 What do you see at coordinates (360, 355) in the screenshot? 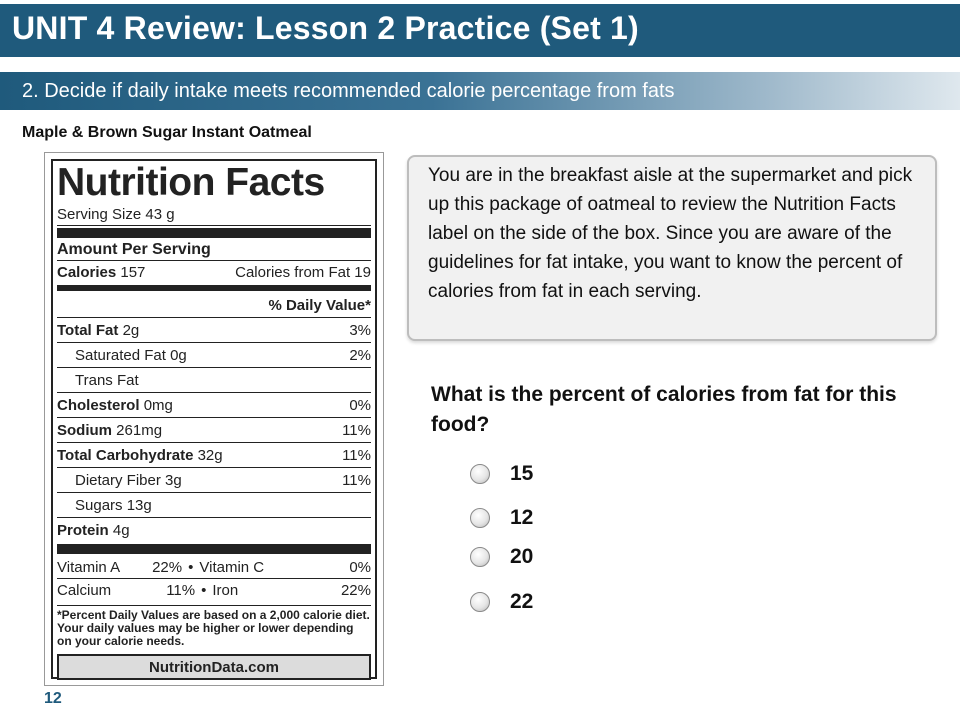
I see `nutrient-dv: 2%` at bounding box center [360, 355].